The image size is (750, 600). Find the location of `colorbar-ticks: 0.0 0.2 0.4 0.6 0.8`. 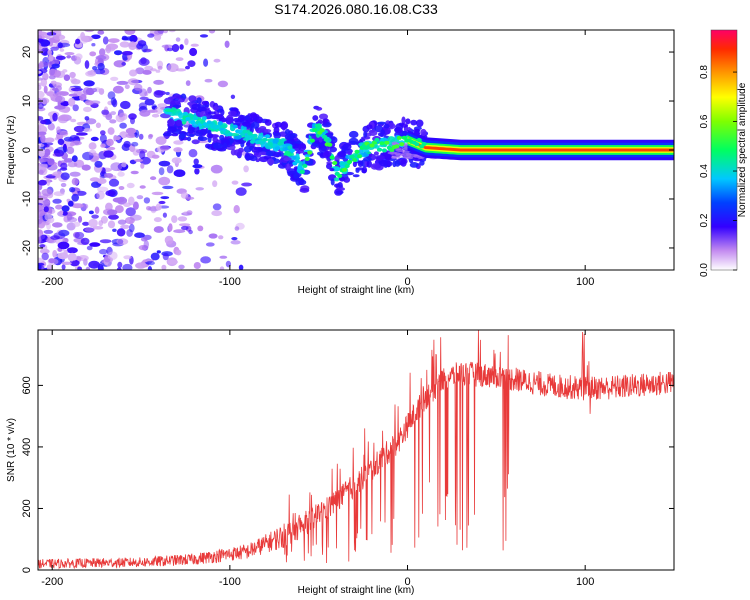

colorbar-ticks: 0.0 0.2 0.4 0.6 0.8 is located at coordinates (718, 171).